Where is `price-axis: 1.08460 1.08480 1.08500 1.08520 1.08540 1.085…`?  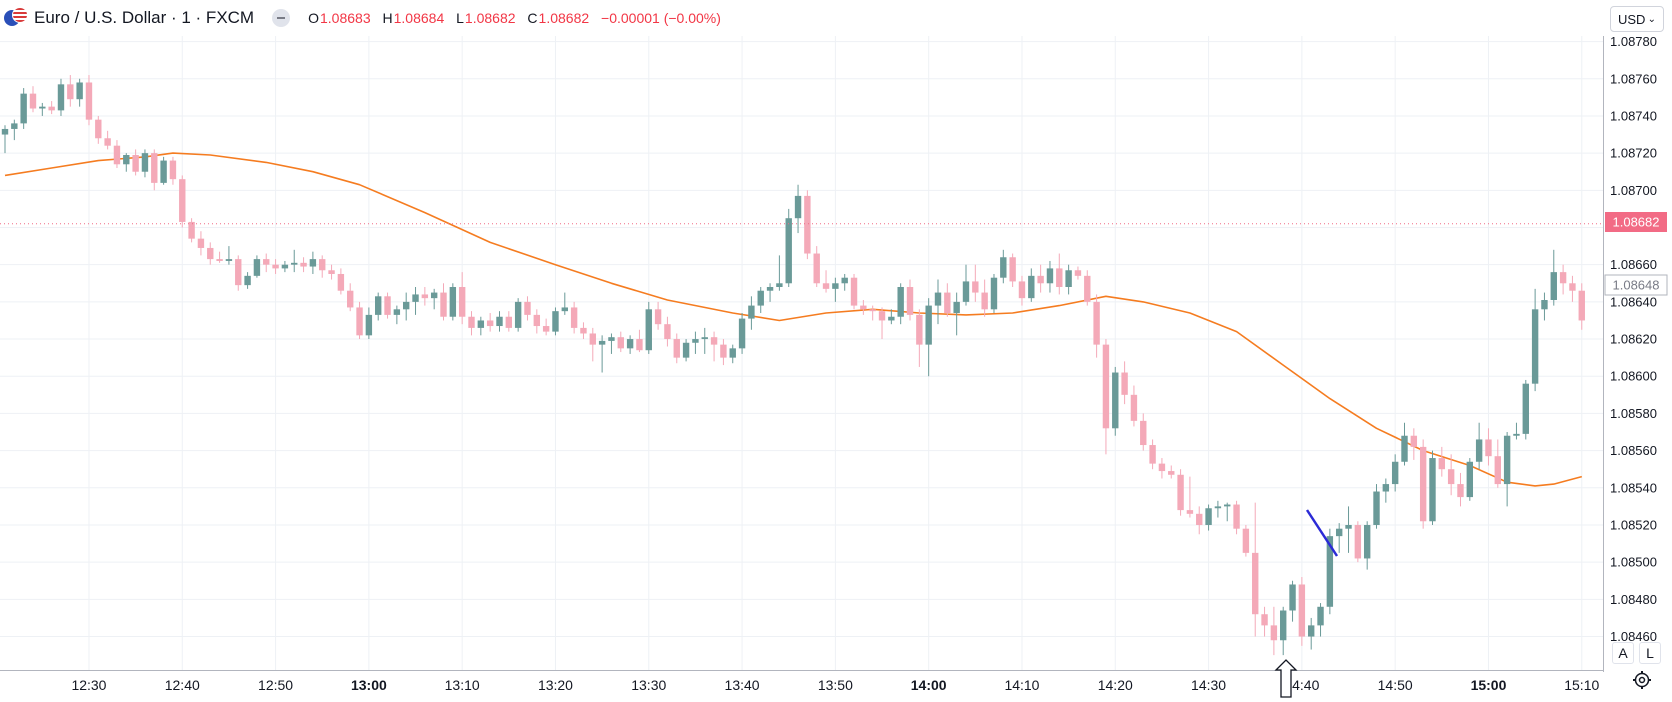
price-axis: 1.08460 1.08480 1.08500 1.08520 1.08540 1.085… is located at coordinates (1633, 339).